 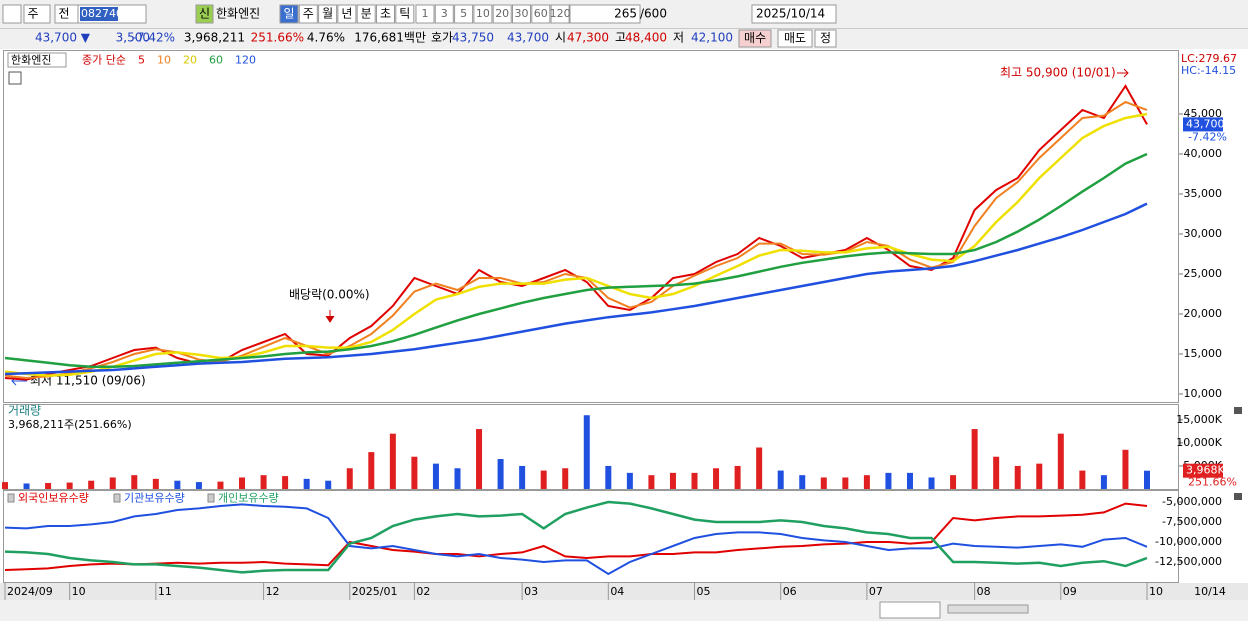 What do you see at coordinates (1203, 193) in the screenshot?
I see `y-tick-label: 35,000` at bounding box center [1203, 193].